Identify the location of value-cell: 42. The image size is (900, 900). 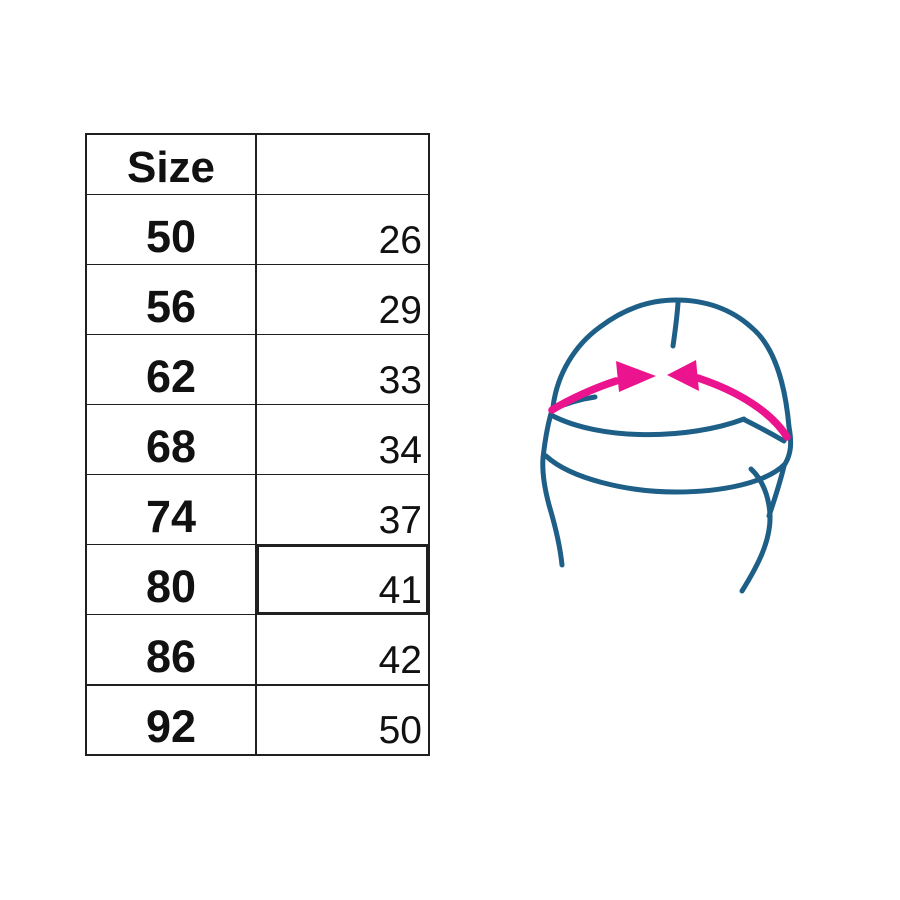
(400, 660).